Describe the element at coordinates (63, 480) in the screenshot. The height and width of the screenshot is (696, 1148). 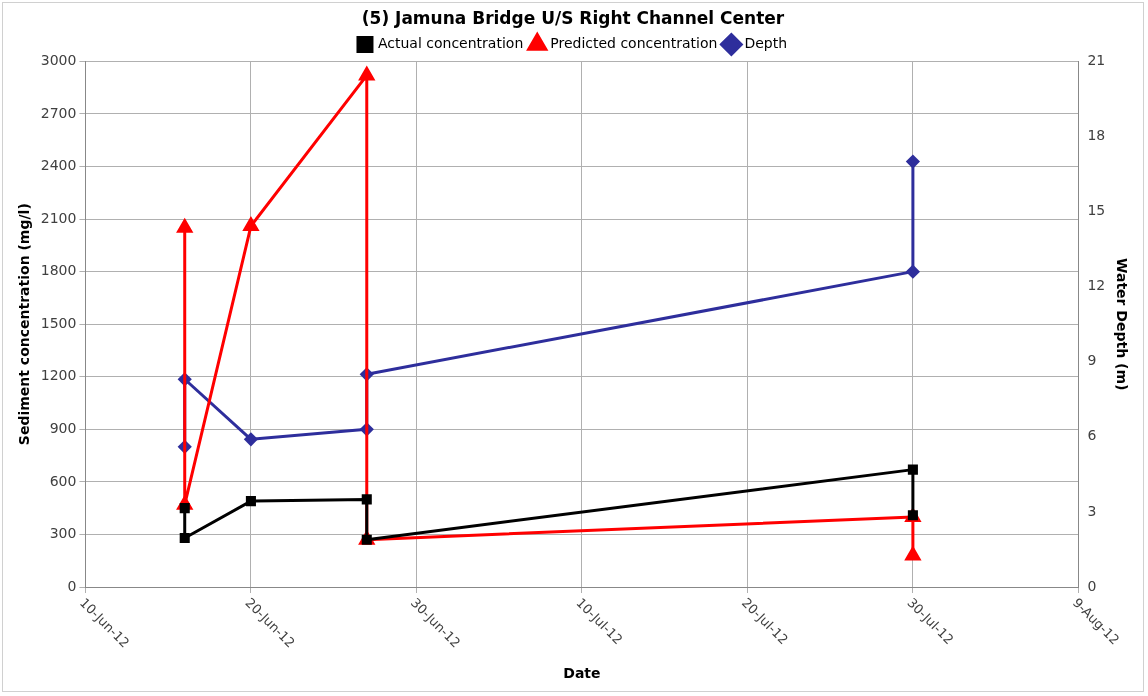
I see `y-tick-label: 600` at that location.